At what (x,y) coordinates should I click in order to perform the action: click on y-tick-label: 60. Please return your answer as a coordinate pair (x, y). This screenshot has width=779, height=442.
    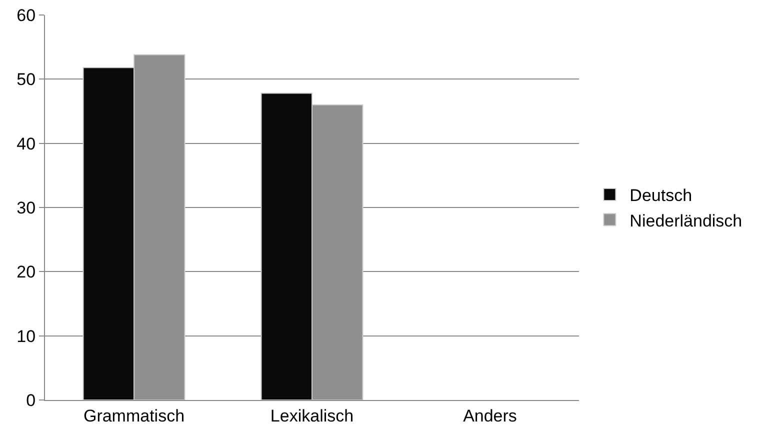
    Looking at the image, I should click on (26, 15).